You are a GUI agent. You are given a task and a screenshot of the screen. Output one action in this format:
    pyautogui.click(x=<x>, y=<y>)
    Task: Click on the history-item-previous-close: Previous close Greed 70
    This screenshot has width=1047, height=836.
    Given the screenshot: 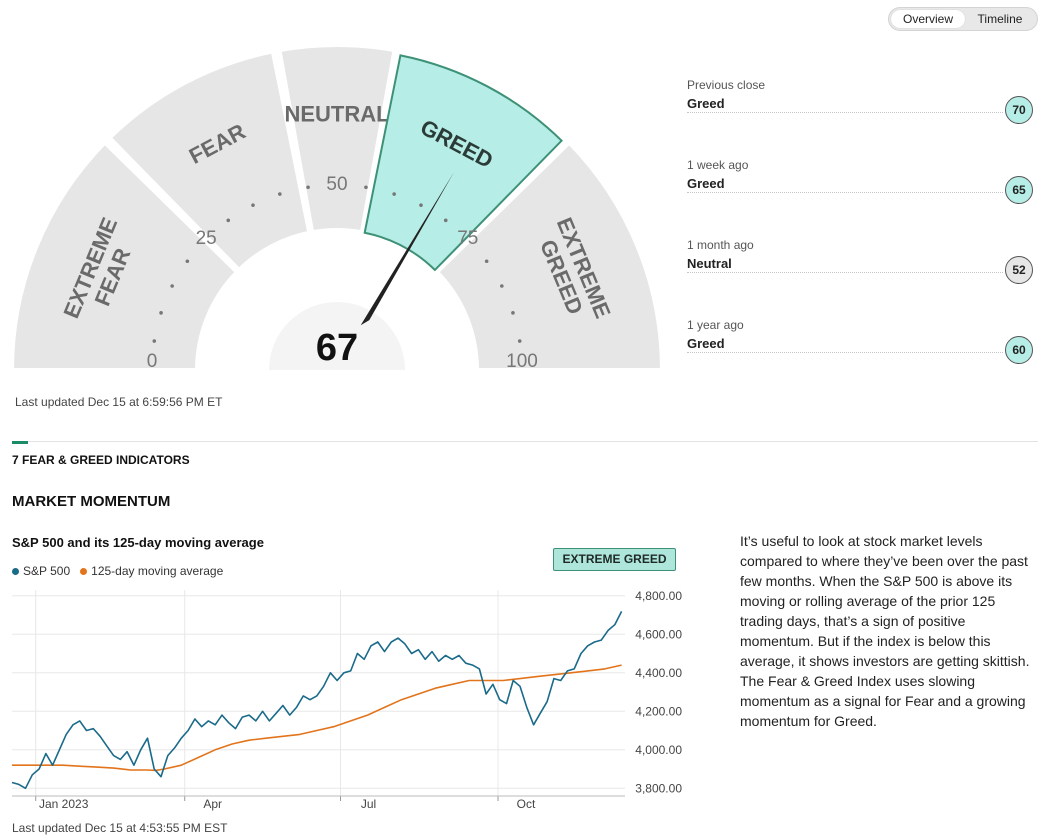 What is the action you would take?
    pyautogui.click(x=862, y=118)
    